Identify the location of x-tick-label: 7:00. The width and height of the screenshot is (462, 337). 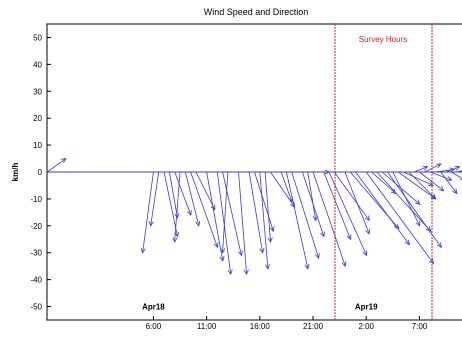
(420, 326).